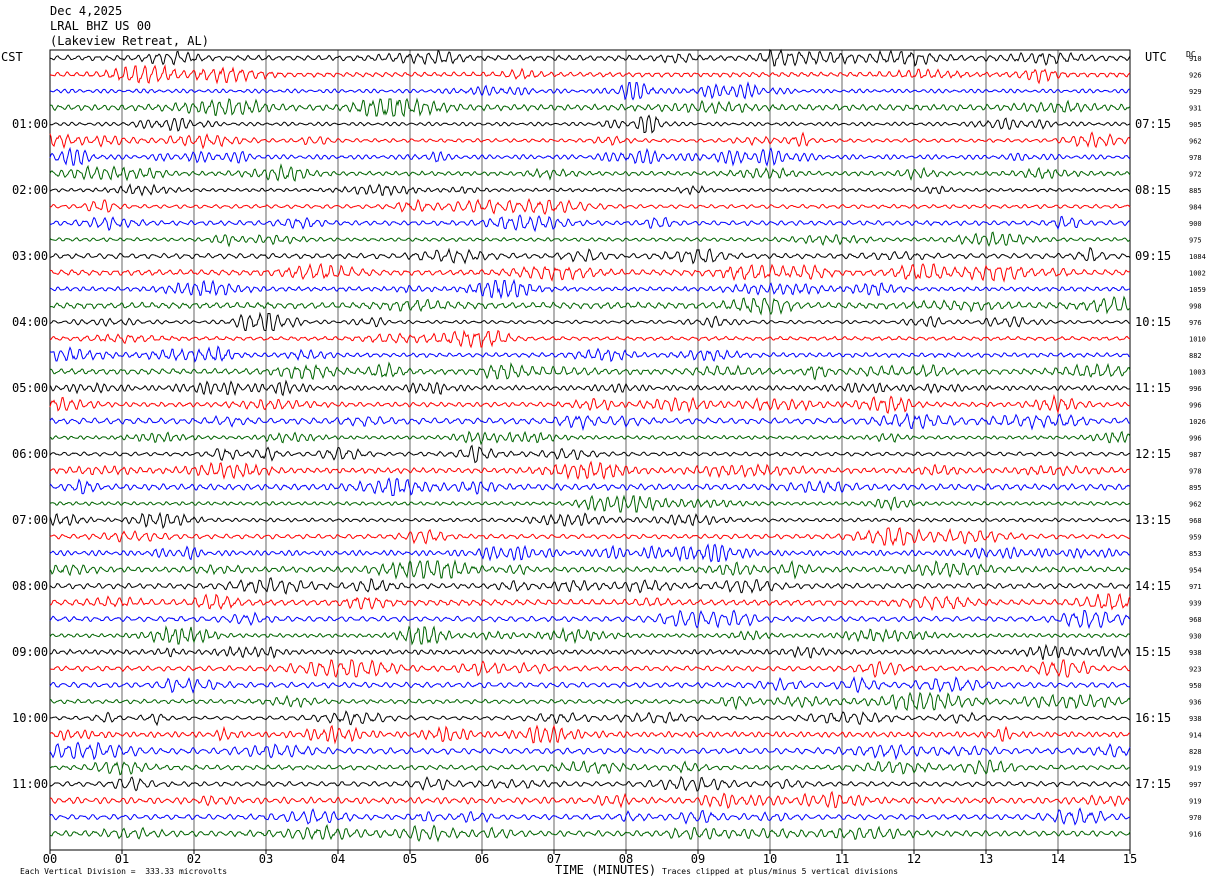 The height and width of the screenshot is (886, 1210). Describe the element at coordinates (1197, 290) in the screenshot. I see `dc-offset-label: 1059` at that location.